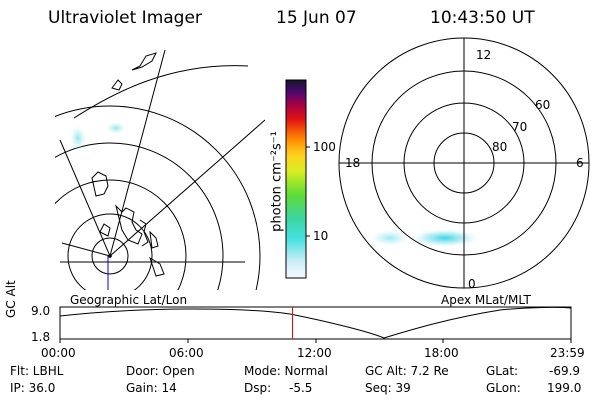 The image size is (600, 400). What do you see at coordinates (500, 147) in the screenshot?
I see `polar-lat-80: 80` at bounding box center [500, 147].